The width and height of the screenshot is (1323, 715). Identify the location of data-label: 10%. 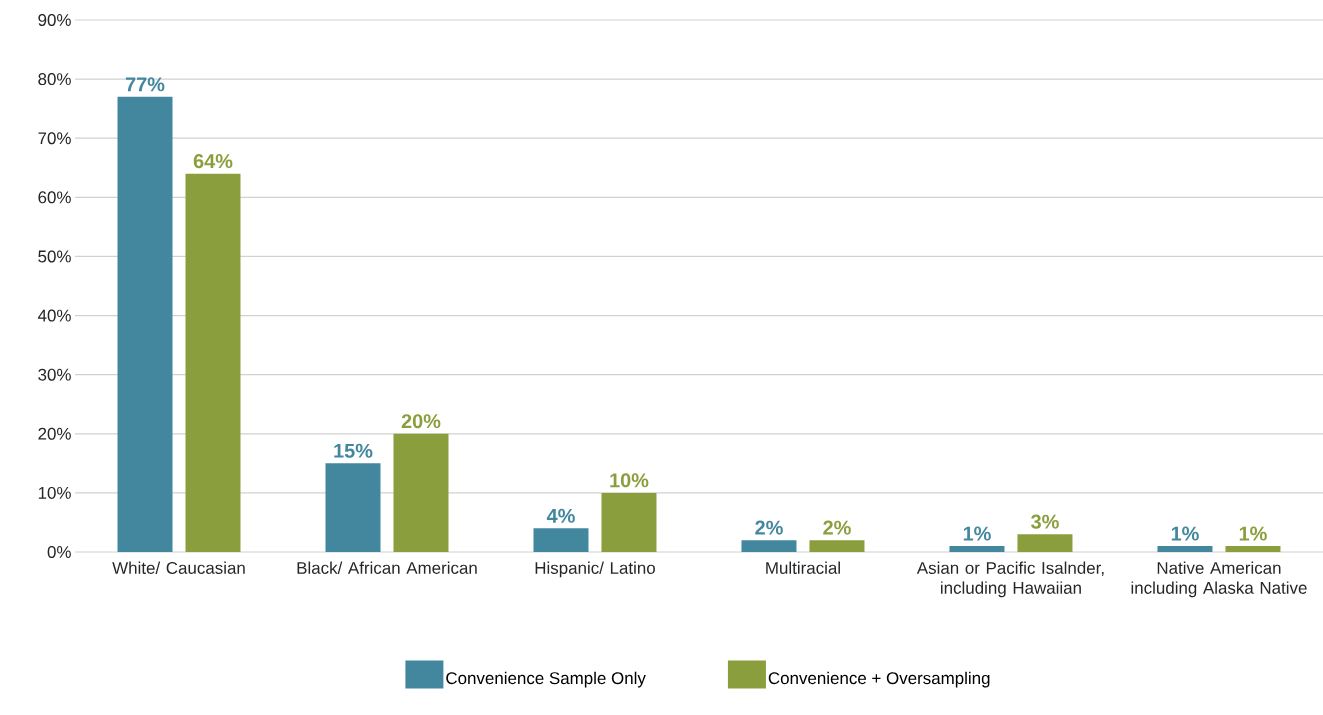
(629, 480).